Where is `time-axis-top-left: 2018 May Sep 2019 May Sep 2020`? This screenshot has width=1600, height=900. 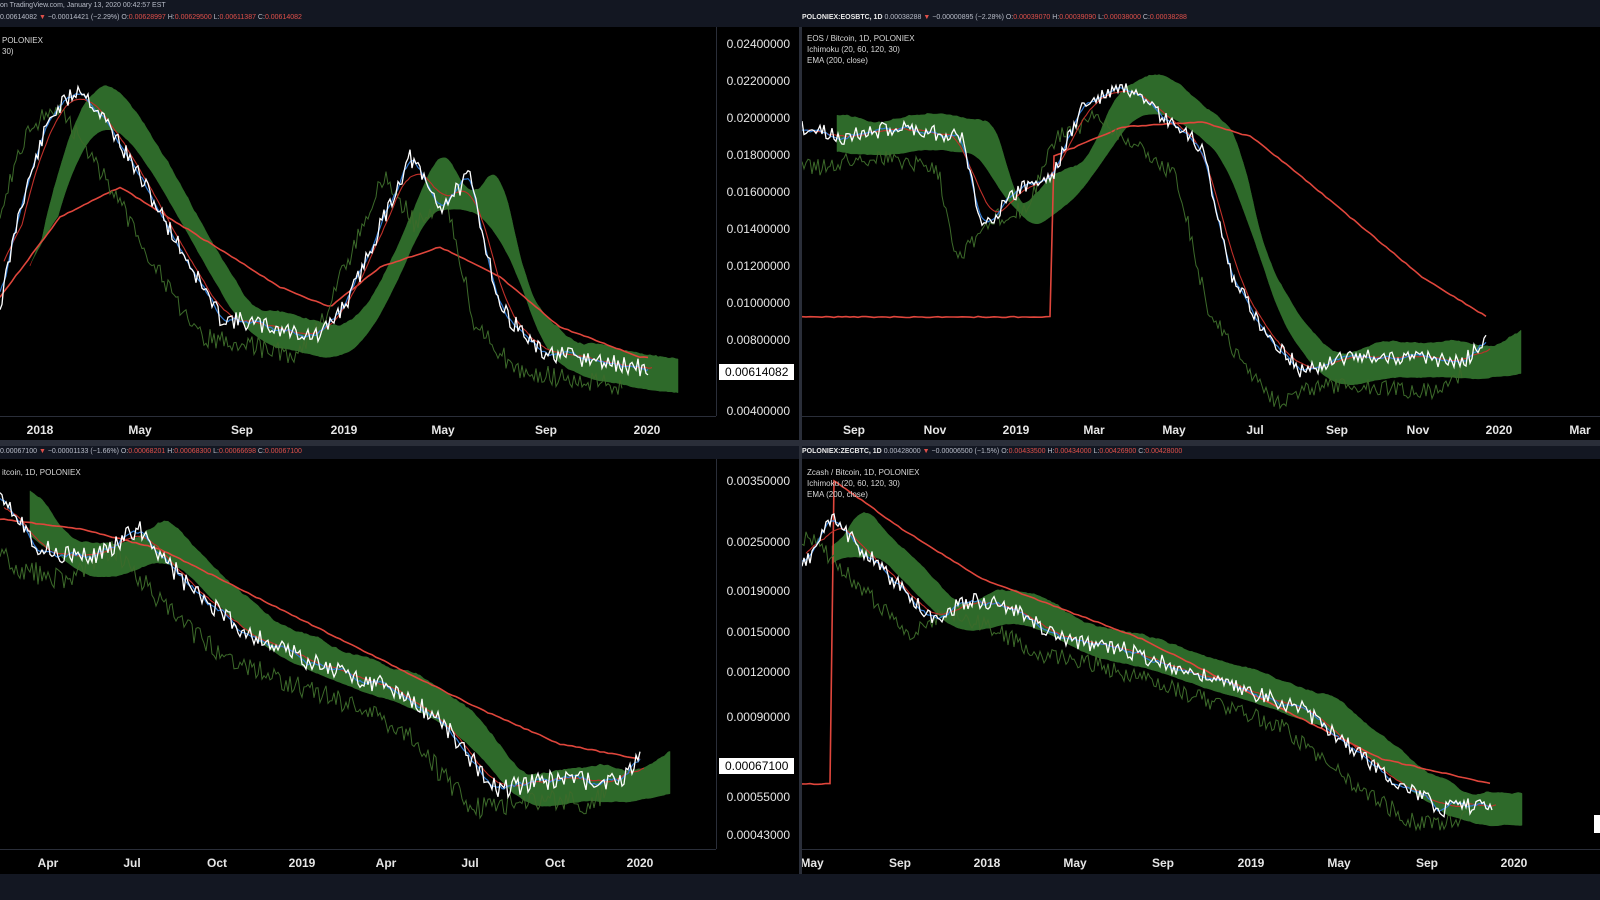
time-axis-top-left: 2018 May Sep 2019 May Sep 2020 is located at coordinates (358, 428).